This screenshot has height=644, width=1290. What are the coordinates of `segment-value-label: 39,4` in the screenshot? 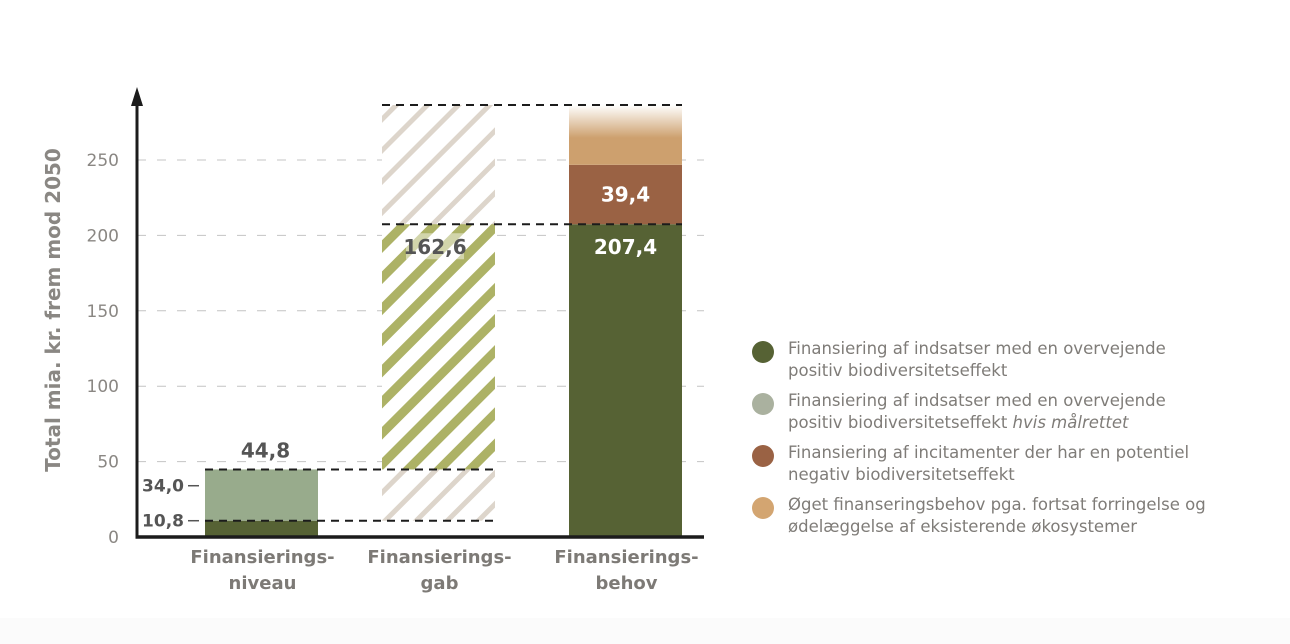 It's located at (625, 195).